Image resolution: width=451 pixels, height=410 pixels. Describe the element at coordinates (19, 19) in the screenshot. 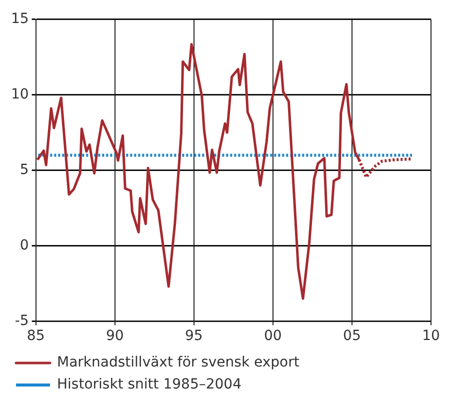

I see `y-tick-label: 15` at that location.